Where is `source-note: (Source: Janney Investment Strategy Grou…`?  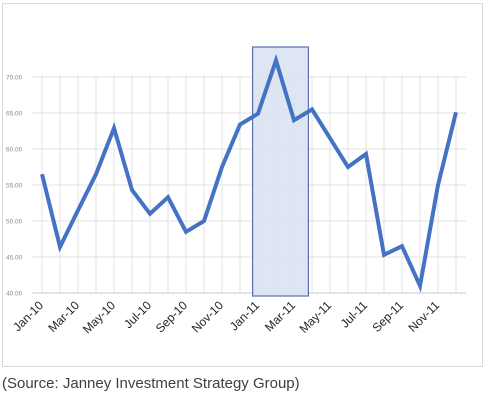 source-note: (Source: Janney Investment Strategy Grou… is located at coordinates (151, 383).